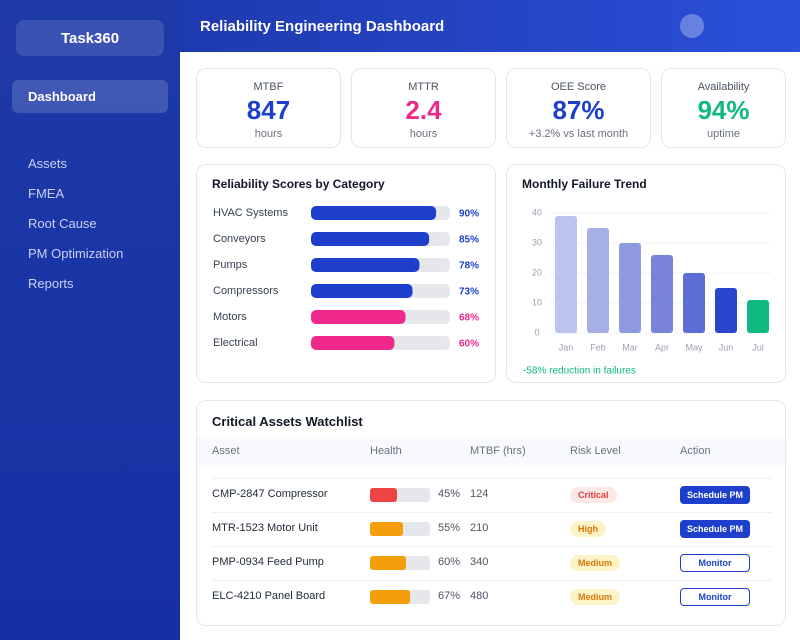 This screenshot has height=640, width=800. What do you see at coordinates (48, 163) in the screenshot?
I see `nav-item: Assets` at bounding box center [48, 163].